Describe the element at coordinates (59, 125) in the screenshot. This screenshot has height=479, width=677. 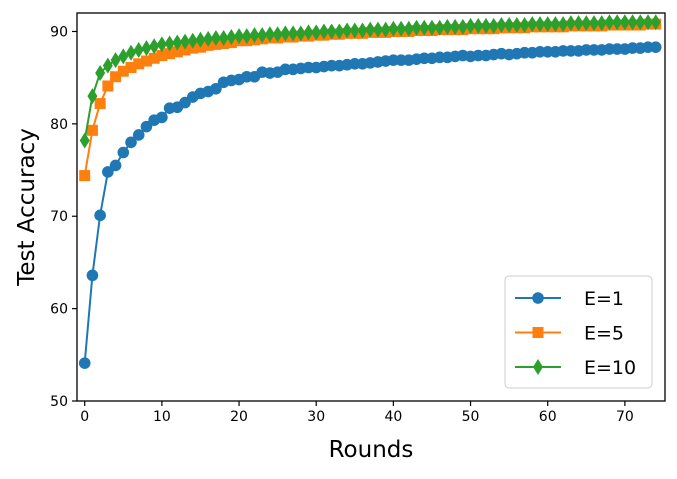
I see `y-tick-label: 80` at that location.